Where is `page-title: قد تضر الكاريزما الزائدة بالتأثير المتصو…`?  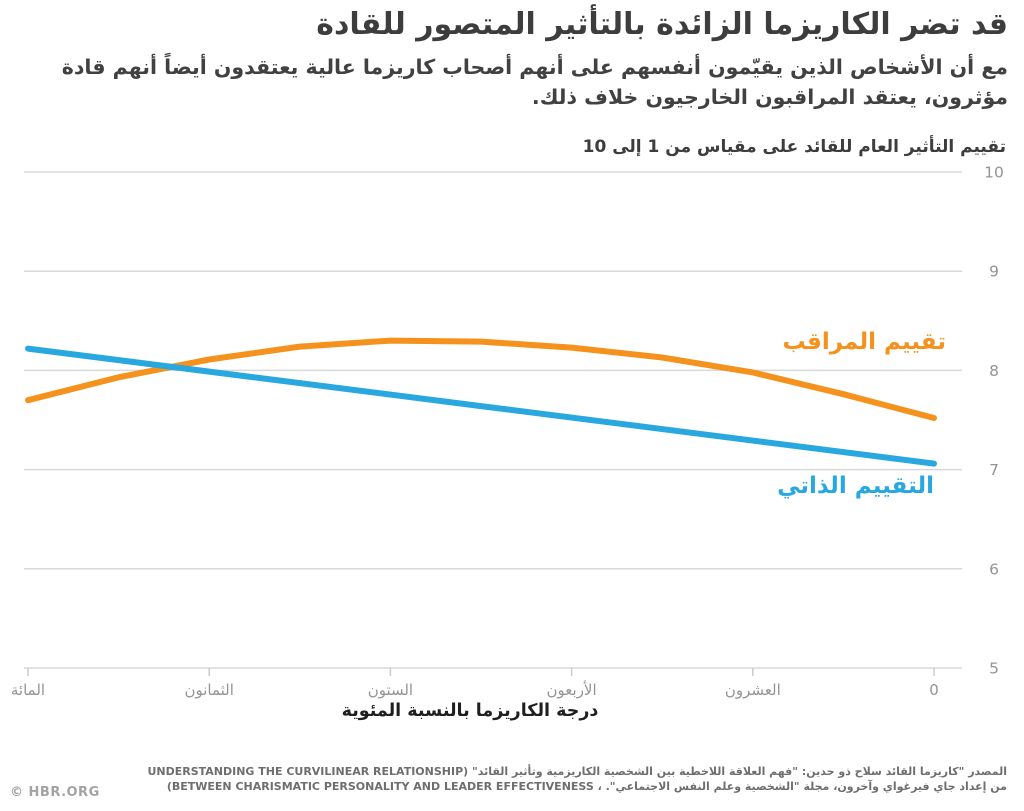 page-title: قد تضر الكاريزما الزائدة بالتأثير المتصو… is located at coordinates (662, 24).